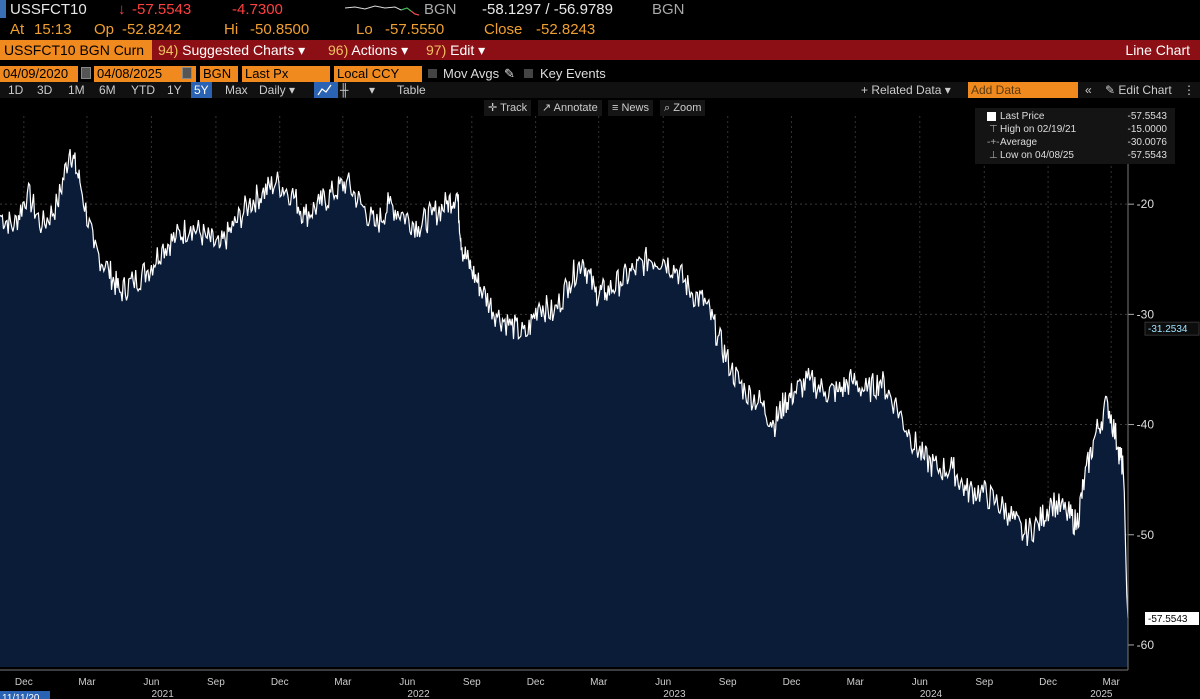 The image size is (1200, 699). What do you see at coordinates (277, 90) in the screenshot?
I see `frequency-dropdown: Daily ▾` at bounding box center [277, 90].